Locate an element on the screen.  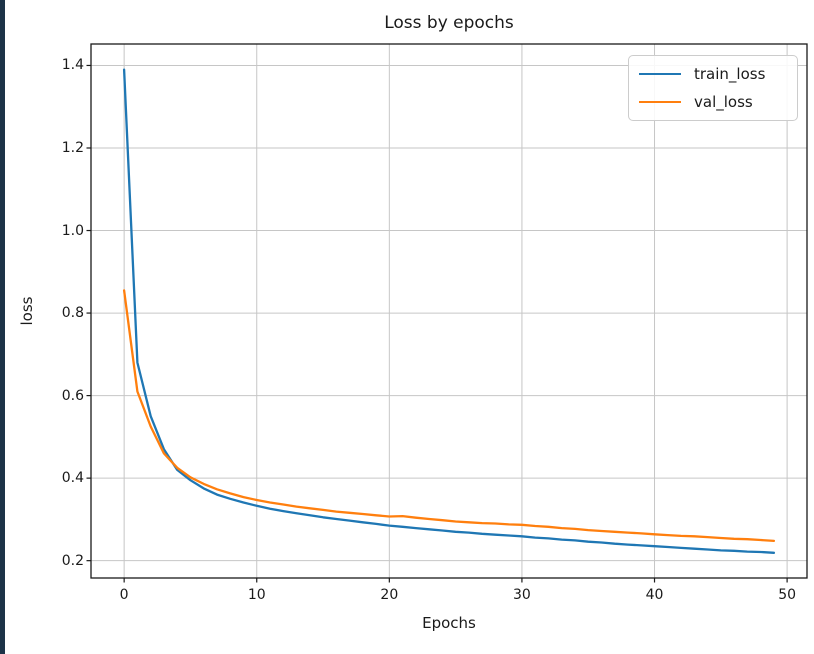
x-tick-label: 40 is located at coordinates (654, 595).